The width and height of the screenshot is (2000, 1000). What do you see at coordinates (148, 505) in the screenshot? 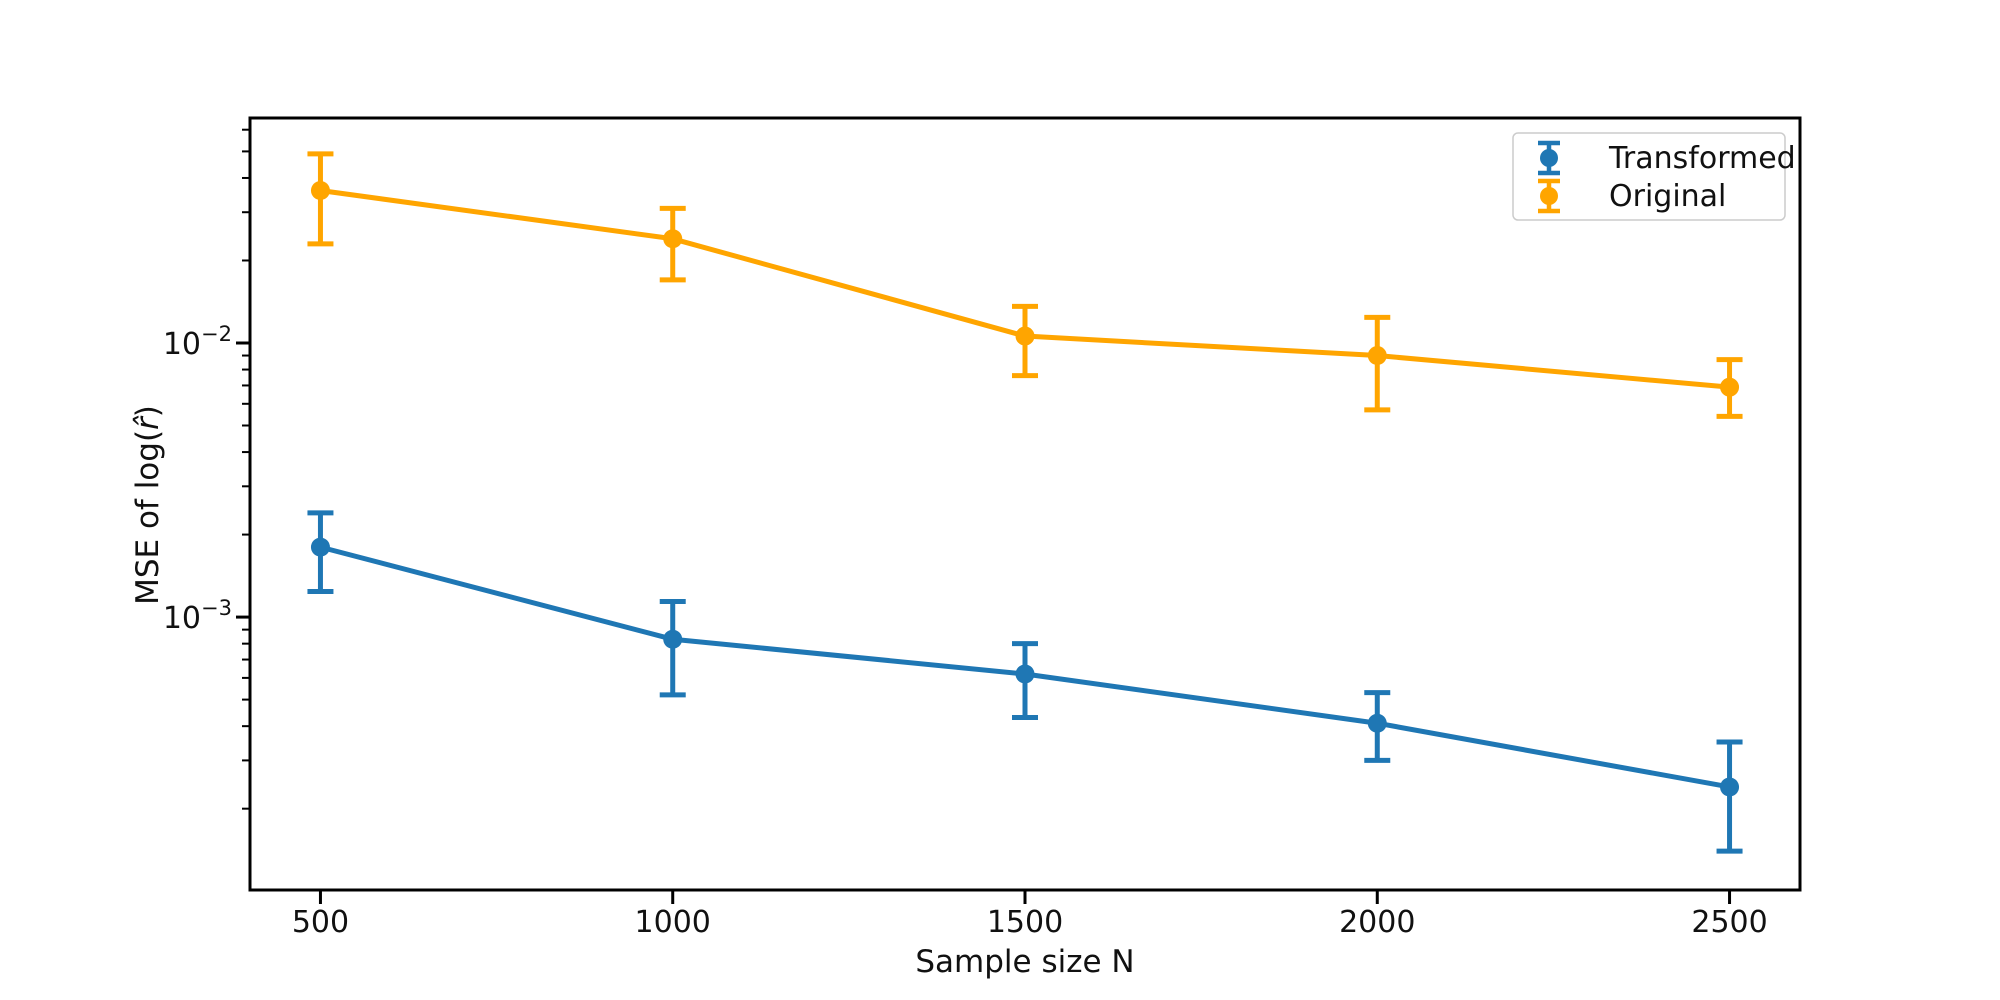
I see `y-axis-label: MSE of log(r̂)` at bounding box center [148, 505].